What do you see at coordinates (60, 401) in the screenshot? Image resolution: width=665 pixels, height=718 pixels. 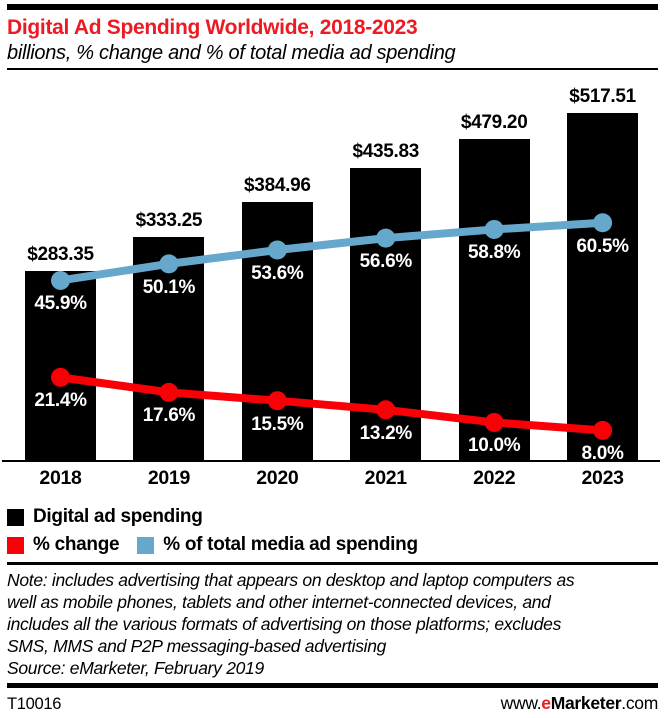 I see `pct-change-label: 21.4%` at bounding box center [60, 401].